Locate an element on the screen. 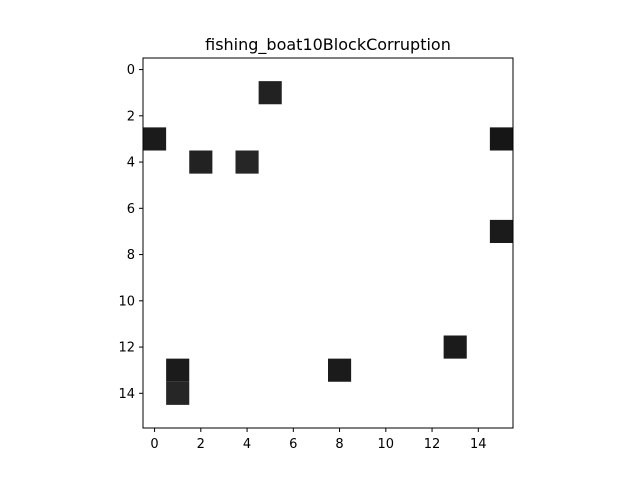  x-tick-label: 2 is located at coordinates (201, 444).